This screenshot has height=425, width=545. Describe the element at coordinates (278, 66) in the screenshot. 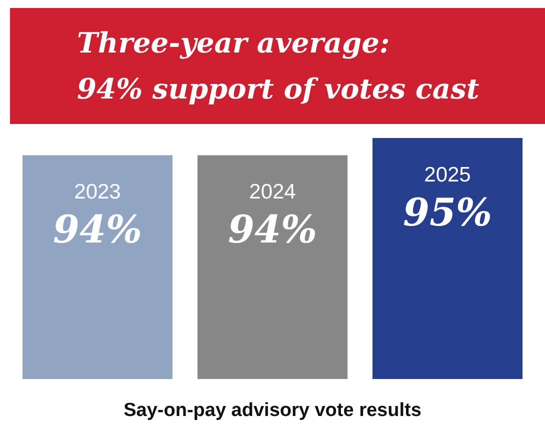

I see `chart-title: Three-year average: 94% support of votes cast` at that location.